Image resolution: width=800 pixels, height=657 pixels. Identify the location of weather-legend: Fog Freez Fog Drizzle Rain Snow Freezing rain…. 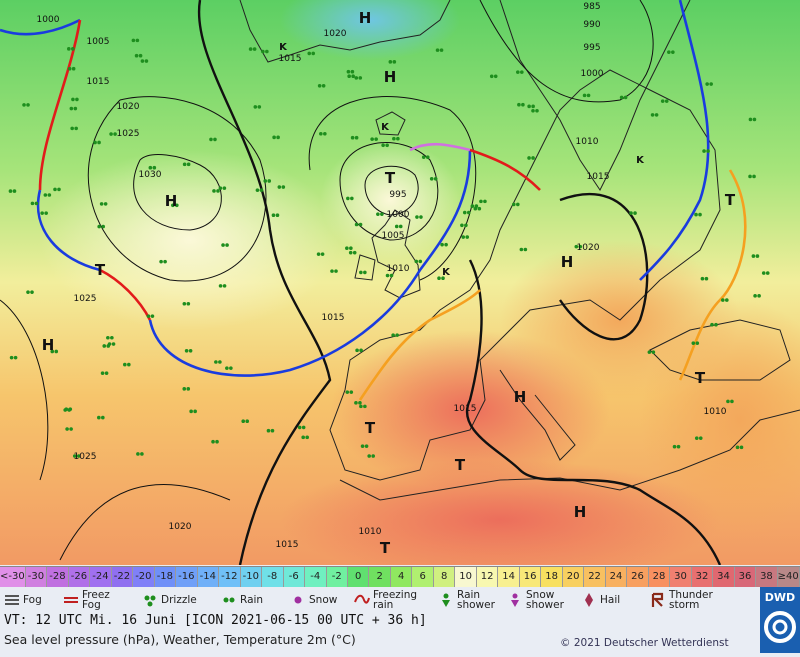
(380, 600).